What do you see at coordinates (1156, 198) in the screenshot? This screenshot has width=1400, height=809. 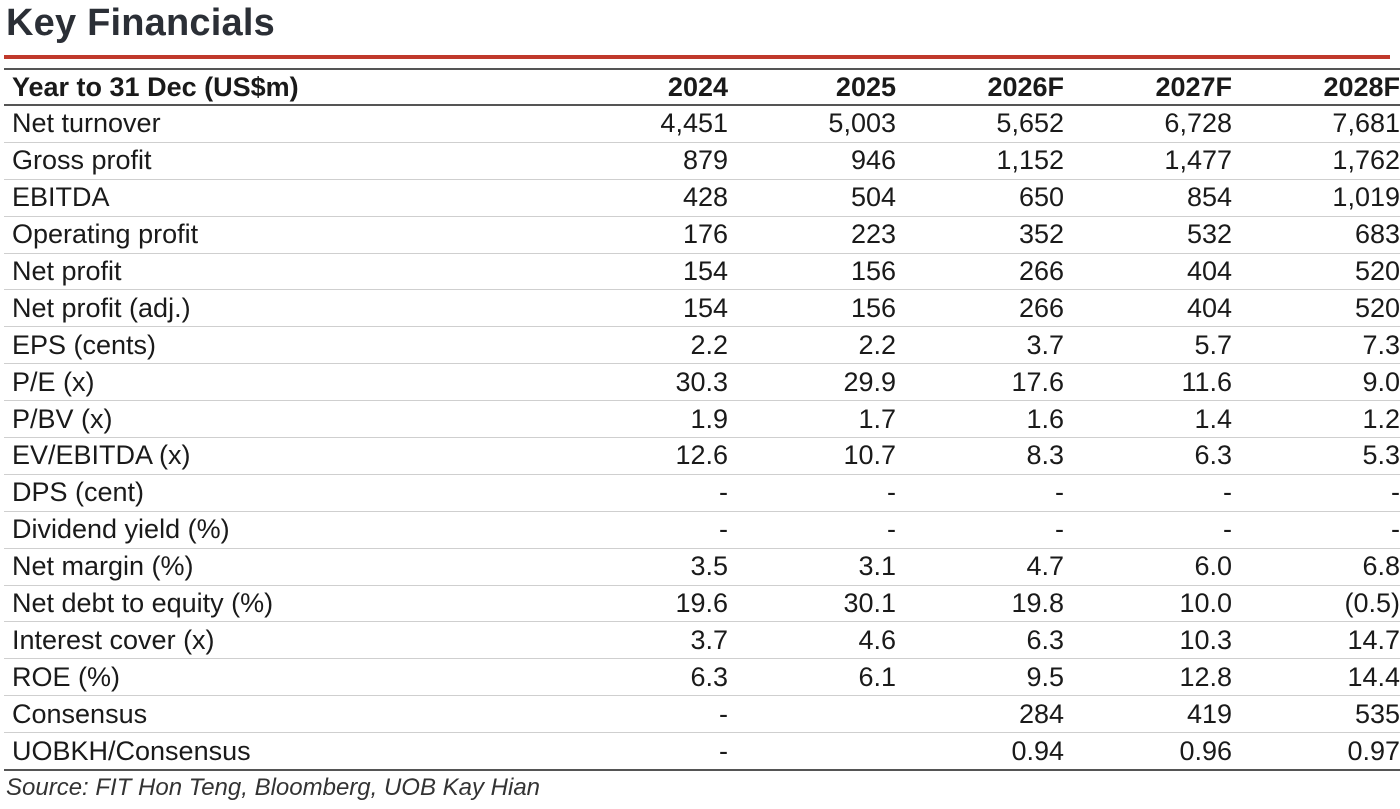 I see `row-value: 854` at bounding box center [1156, 198].